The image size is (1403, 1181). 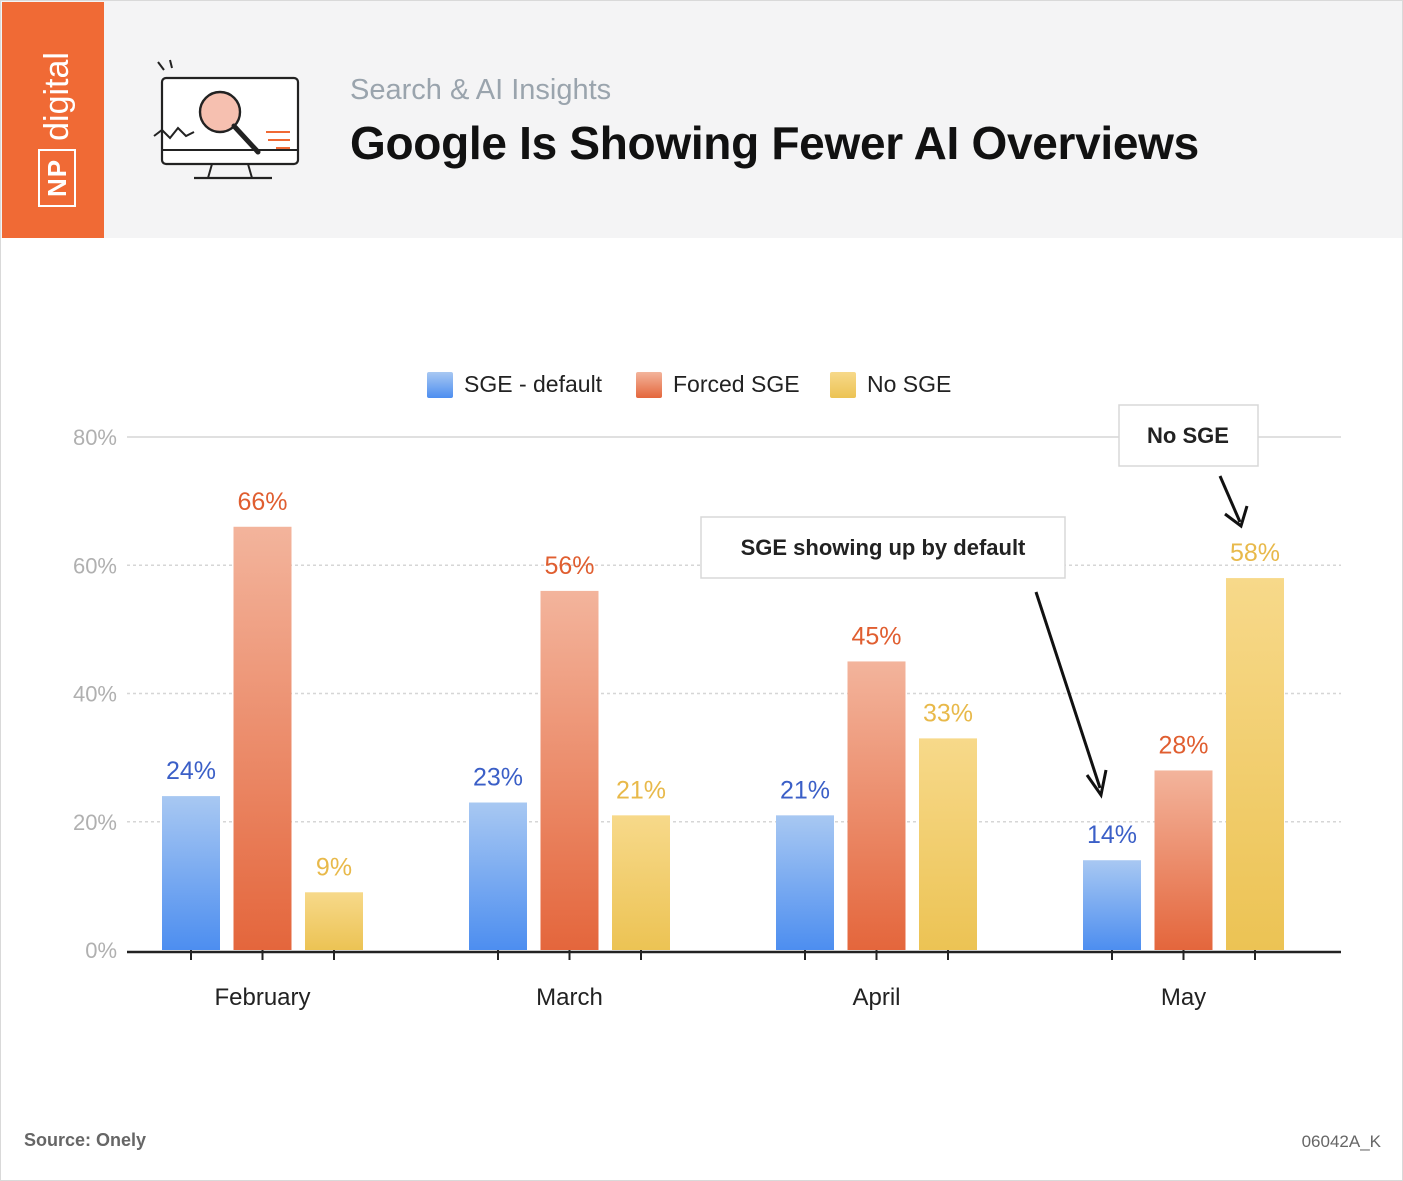 I want to click on chart-legend: SGE - default Forced SGE No SGE, so click(x=689, y=384).